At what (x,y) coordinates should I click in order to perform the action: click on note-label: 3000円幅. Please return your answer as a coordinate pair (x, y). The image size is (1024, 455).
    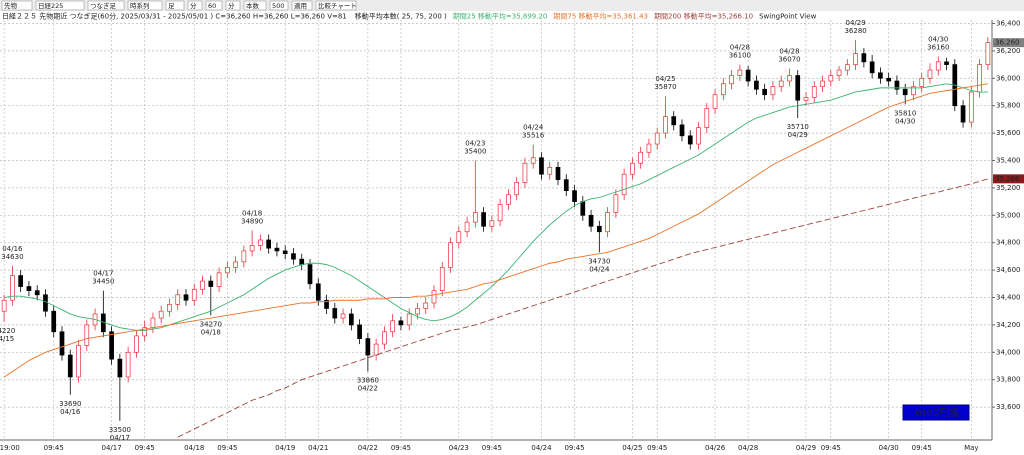
    Looking at the image, I should click on (935, 412).